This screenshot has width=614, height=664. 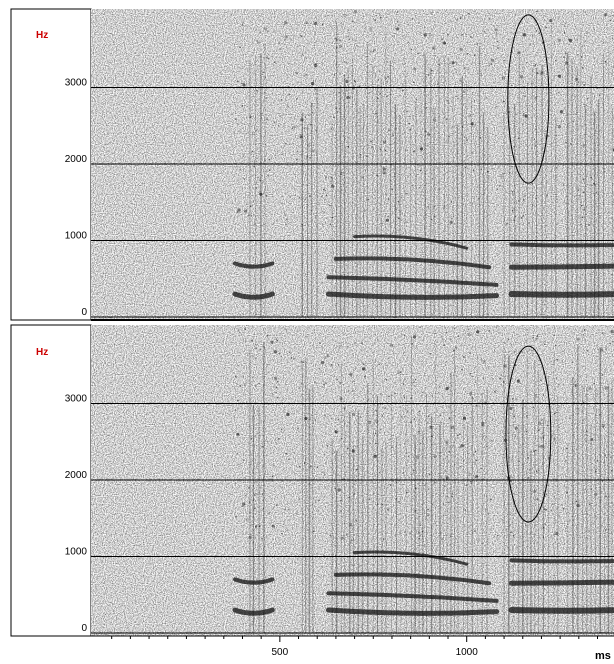 I want to click on x-unit-label: ms, so click(x=603, y=656).